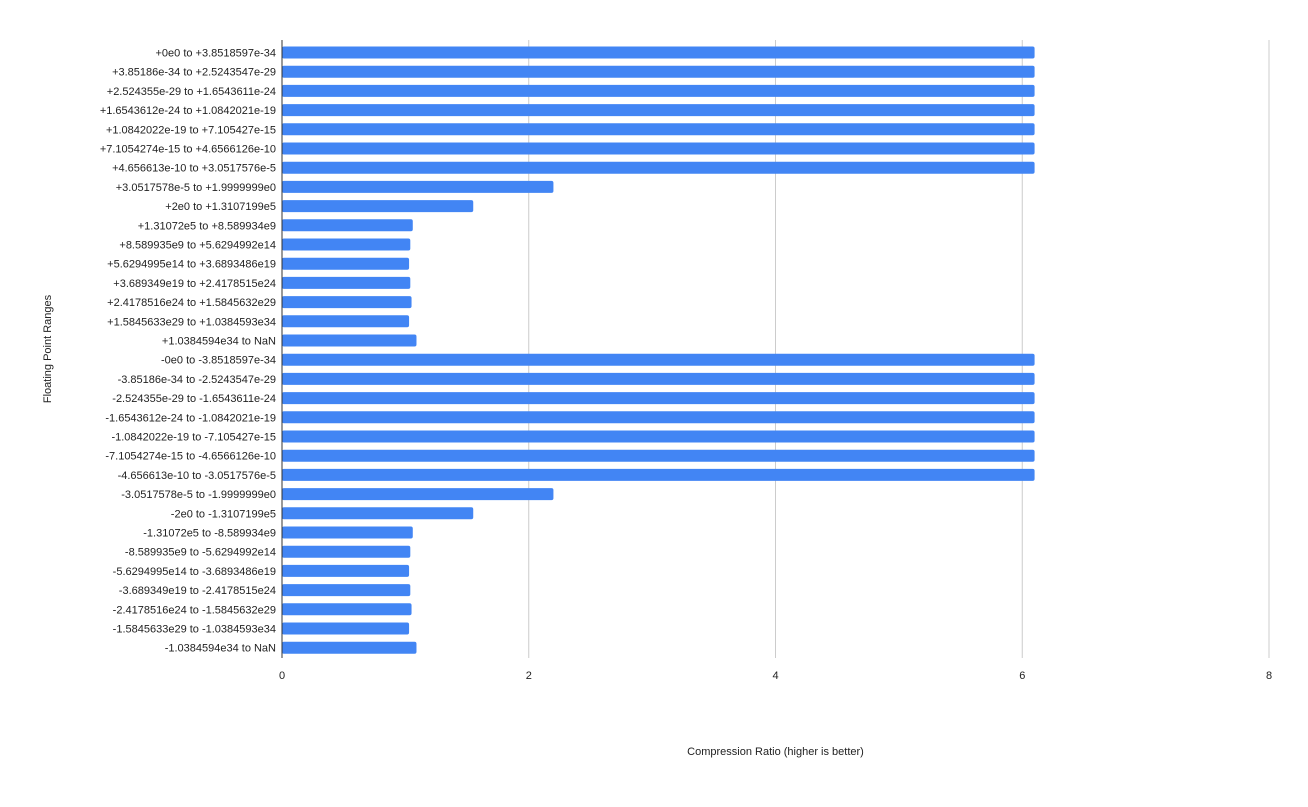  I want to click on category-label: -5.6294995e14 to -3.6893486e19, so click(194, 572).